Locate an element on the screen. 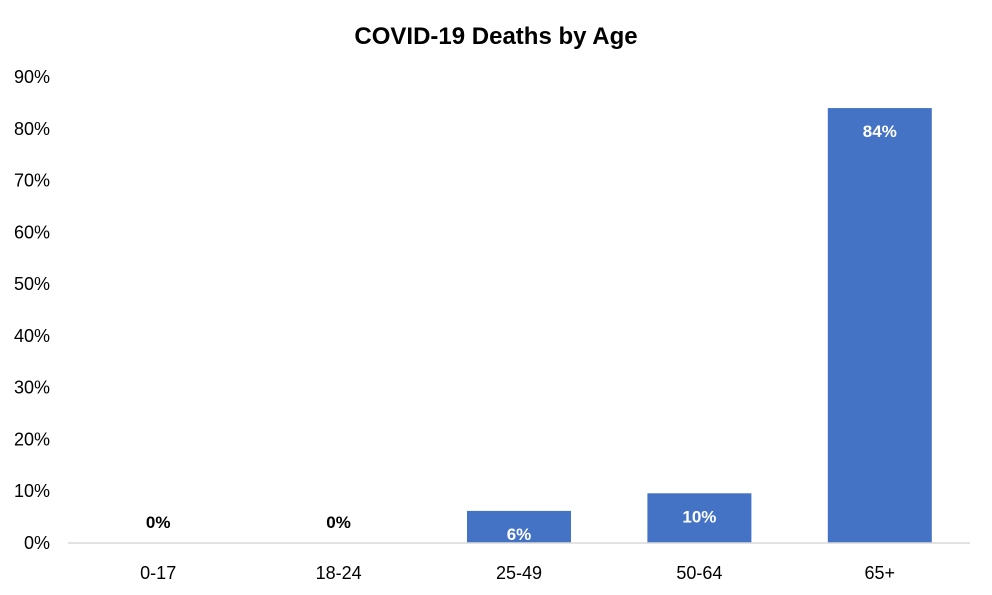 This screenshot has width=992, height=595. data-label: 84% is located at coordinates (880, 131).